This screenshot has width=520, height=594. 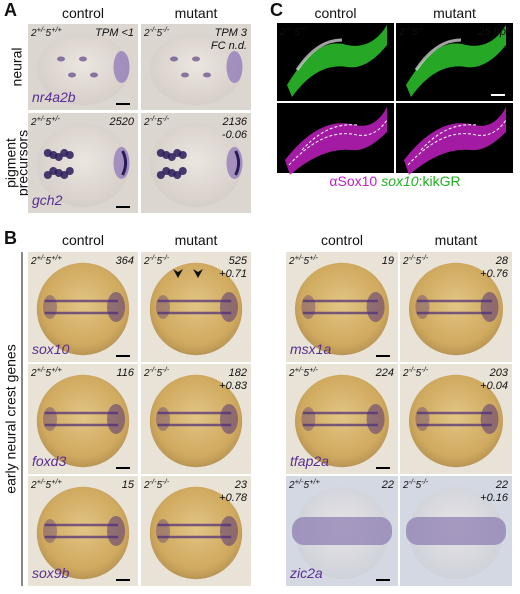 I want to click on gene-label: tfap2a, so click(x=309, y=461).